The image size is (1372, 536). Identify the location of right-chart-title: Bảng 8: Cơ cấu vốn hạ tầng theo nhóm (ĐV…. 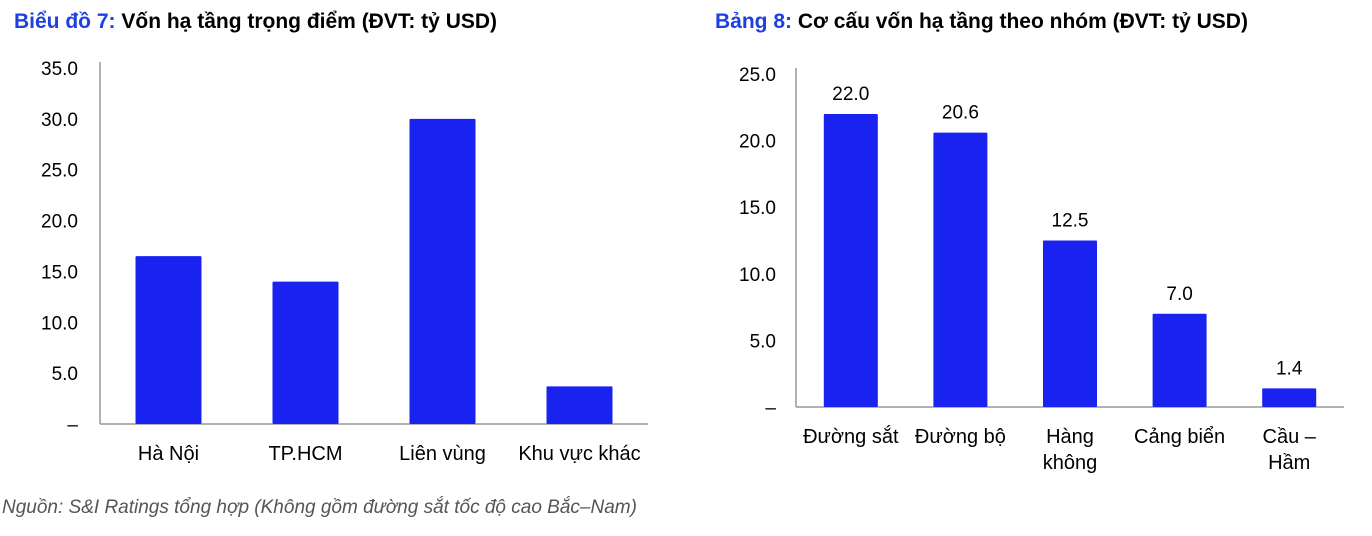
(981, 22).